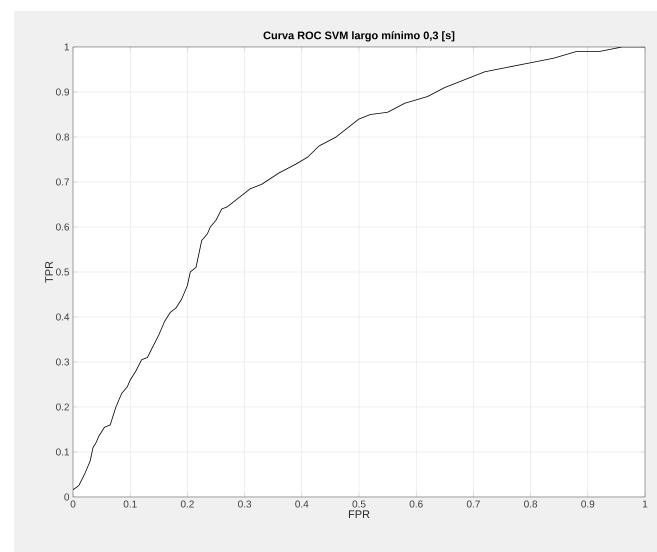 The width and height of the screenshot is (657, 552). I want to click on x-tick-label: 0.5, so click(359, 504).